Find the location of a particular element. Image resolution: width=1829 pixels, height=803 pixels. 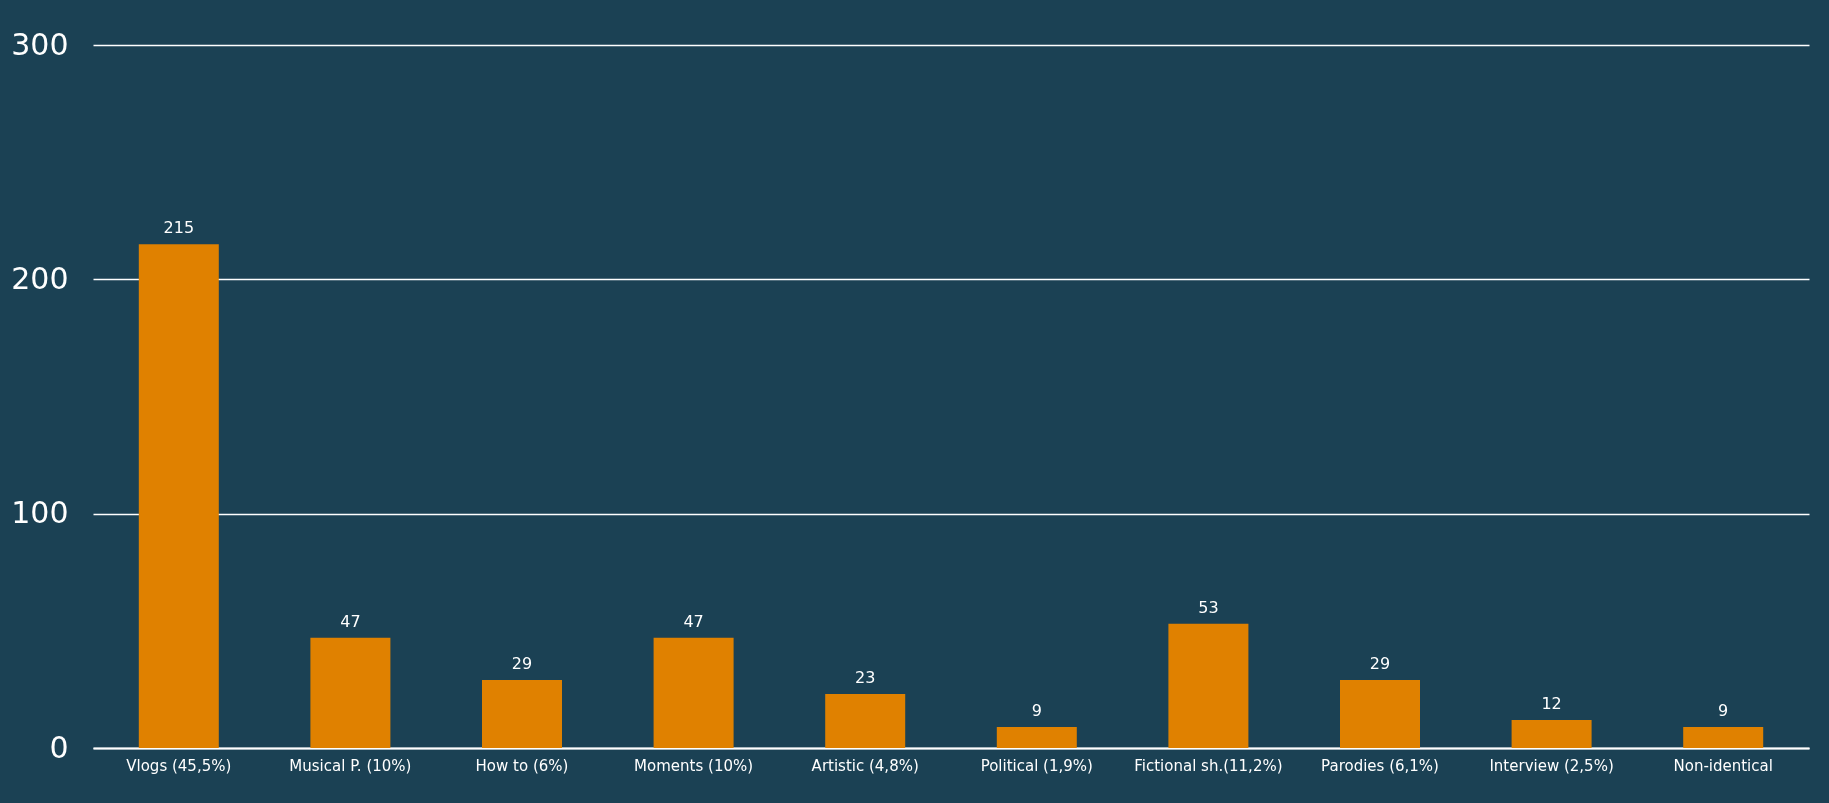

x-tick-label: Non-identical is located at coordinates (1723, 765).